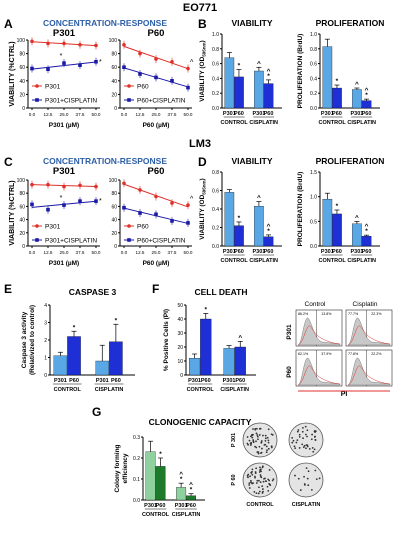 This screenshot has width=400, height=550. Describe the element at coordinates (45, 341) in the screenshot. I see `y-tick-label: 2` at that location.